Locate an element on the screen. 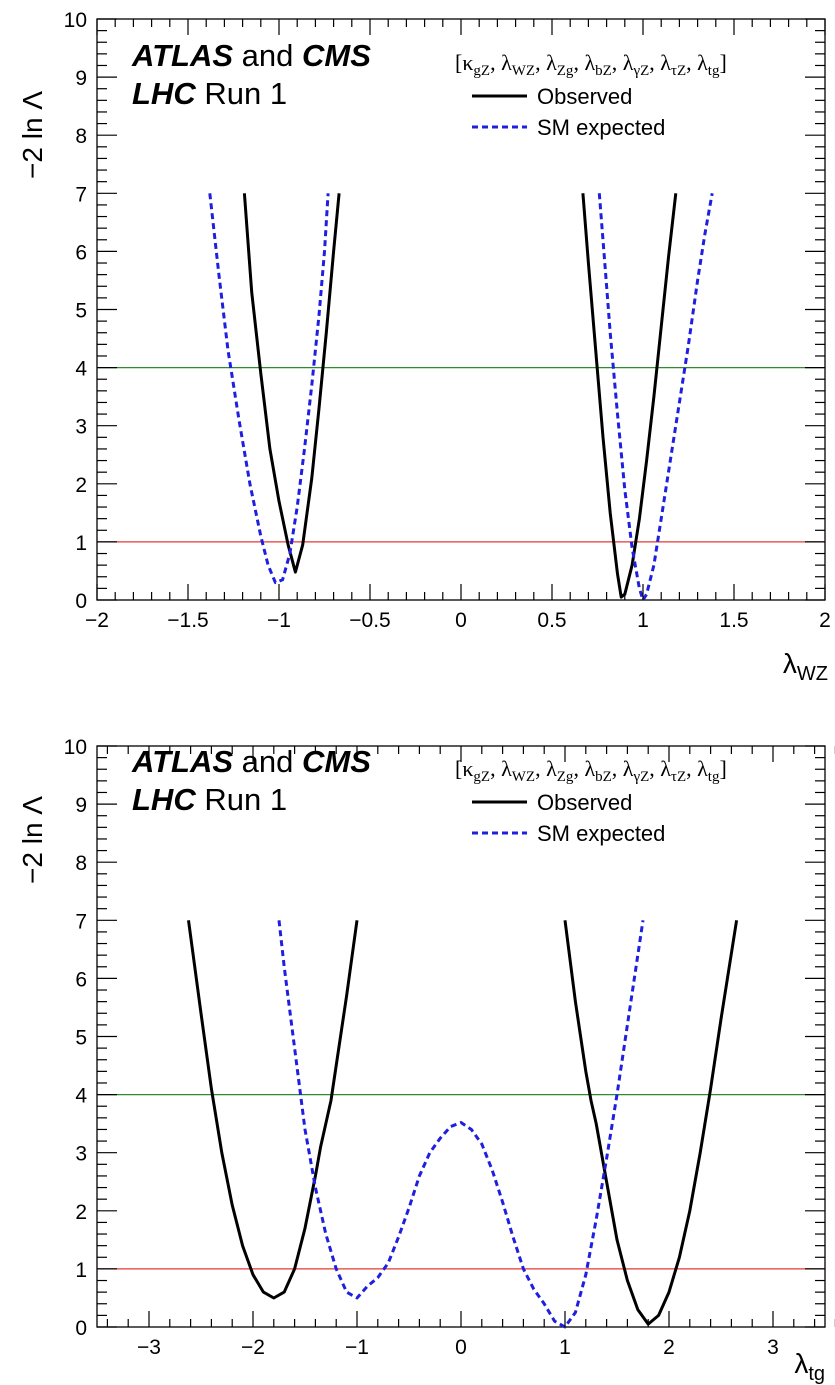  x-tick-label: −3 is located at coordinates (149, 1347).